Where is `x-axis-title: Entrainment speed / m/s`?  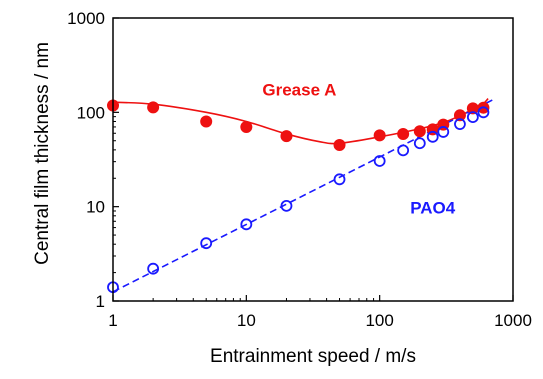 x-axis-title: Entrainment speed / m/s is located at coordinates (313, 356).